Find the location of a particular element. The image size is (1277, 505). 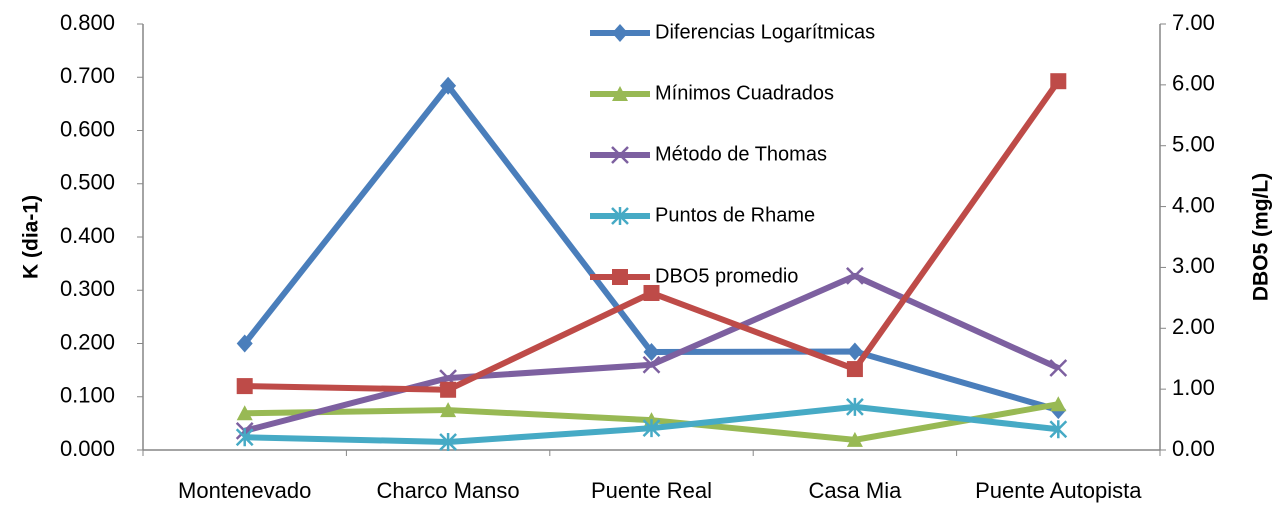

y-tick-label: 0.400 is located at coordinates (87, 235).